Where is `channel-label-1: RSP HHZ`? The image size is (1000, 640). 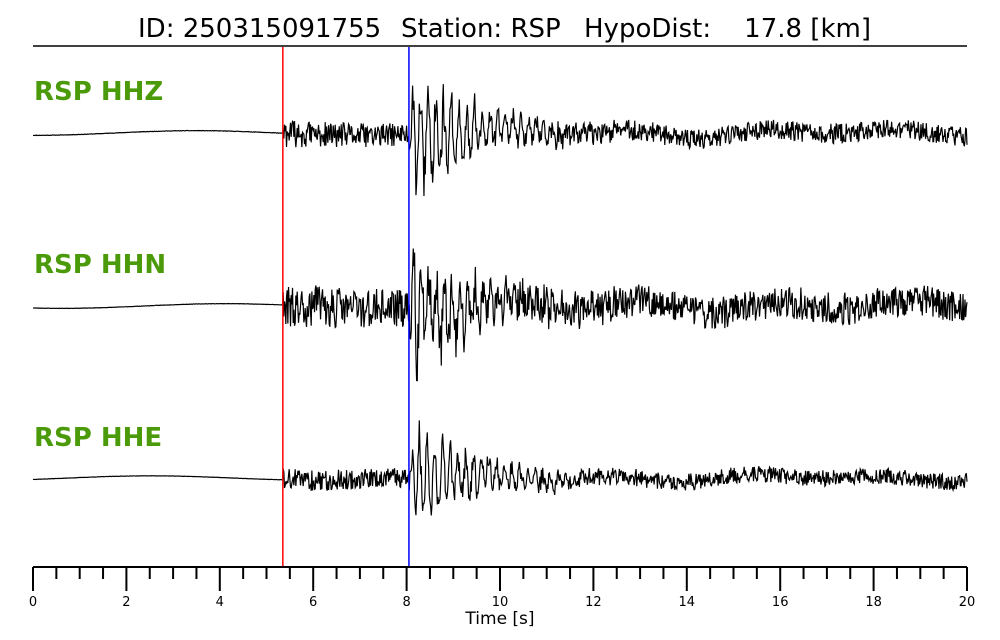
channel-label-1: RSP HHZ is located at coordinates (98, 92).